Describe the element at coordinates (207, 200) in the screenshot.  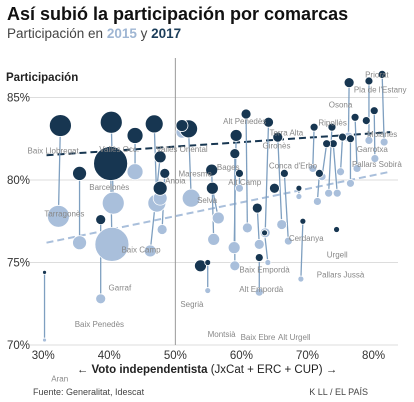
I see `comarca-label: Selva` at that location.